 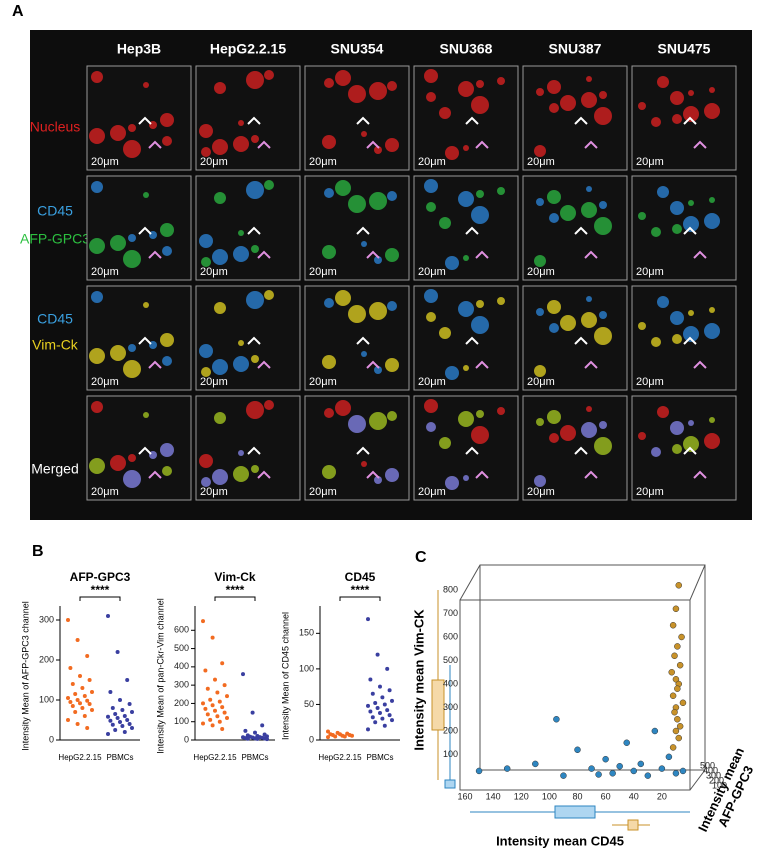 I want to click on y-tick-label: 100, so click(x=306, y=668).